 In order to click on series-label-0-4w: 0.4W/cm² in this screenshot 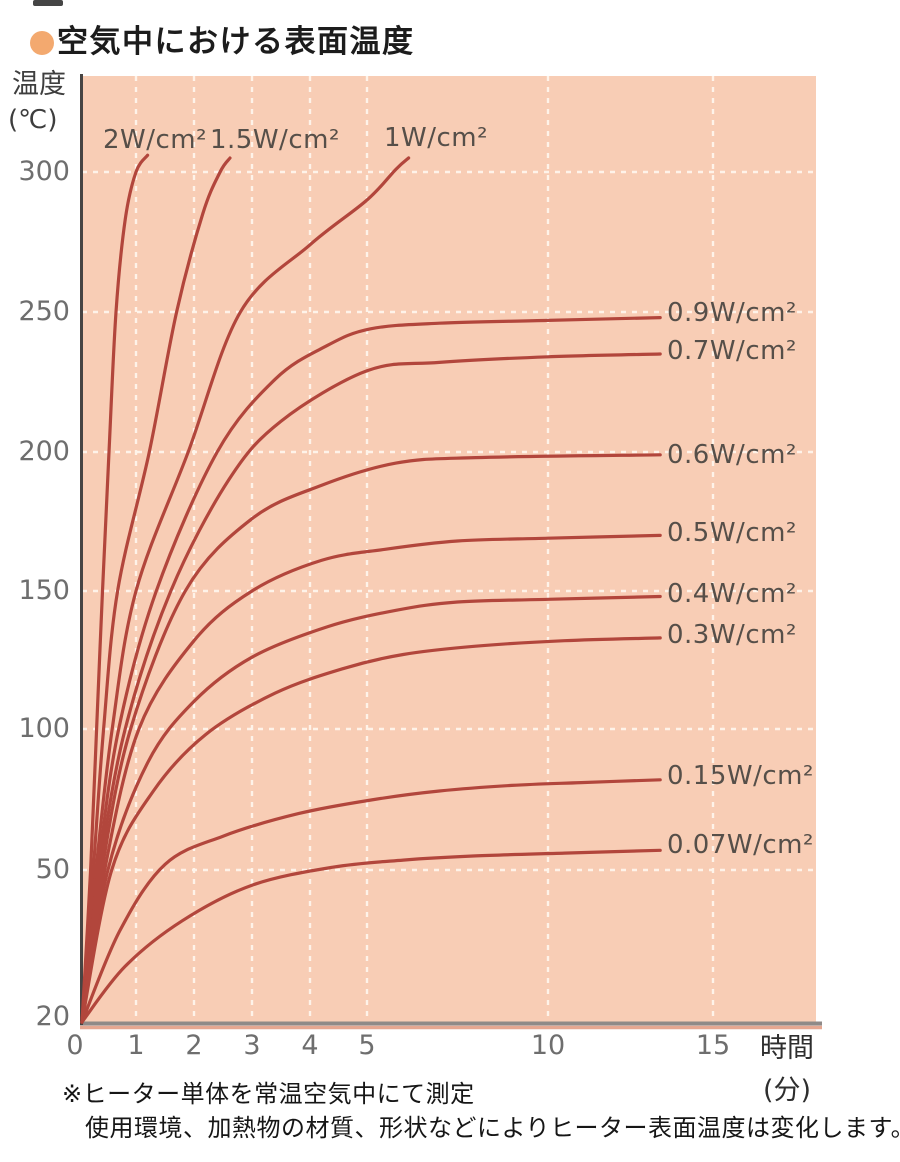, I will do `click(732, 594)`.